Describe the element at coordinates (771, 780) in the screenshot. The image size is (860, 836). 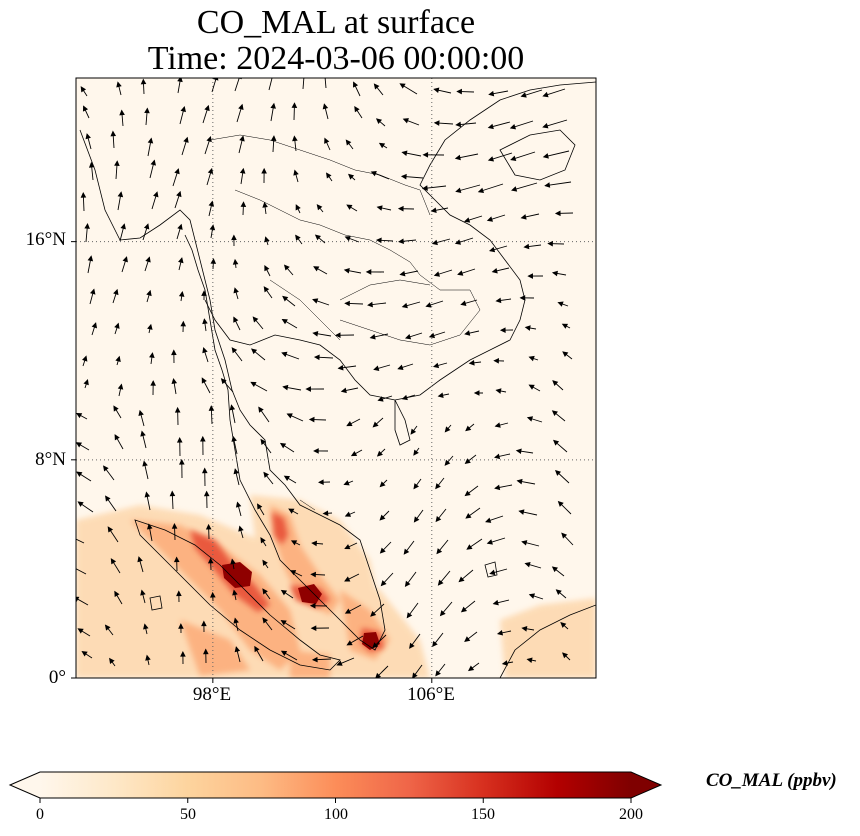
I see `colorbar-label: CO_MAL (ppbv)` at that location.